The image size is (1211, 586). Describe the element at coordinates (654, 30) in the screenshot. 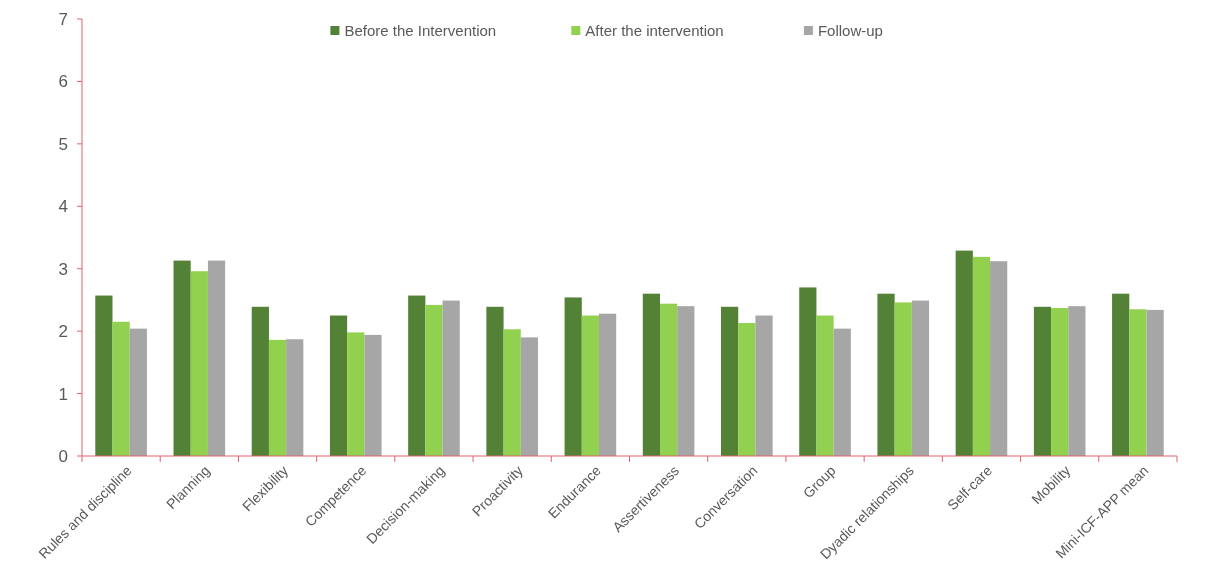

I see `legend-label: After the intervention` at that location.